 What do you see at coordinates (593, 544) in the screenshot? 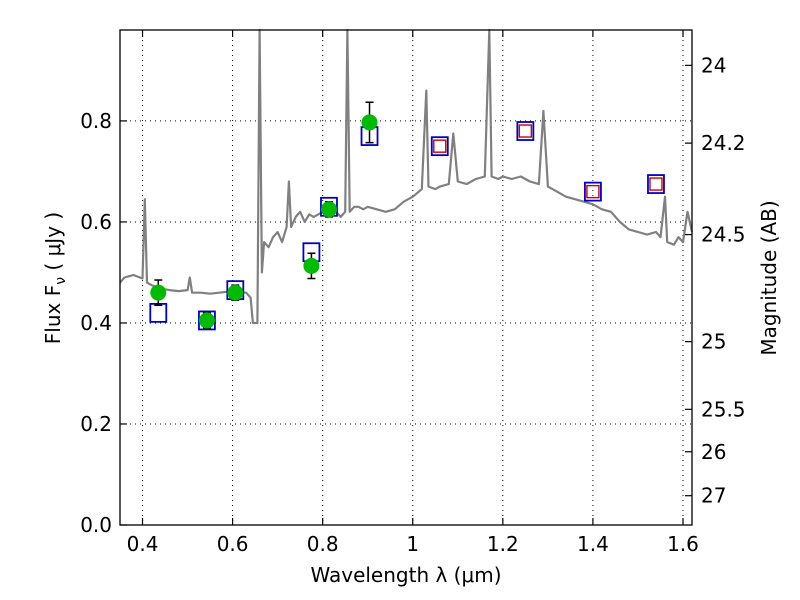
I see `x-tick-label: 1.4` at bounding box center [593, 544].